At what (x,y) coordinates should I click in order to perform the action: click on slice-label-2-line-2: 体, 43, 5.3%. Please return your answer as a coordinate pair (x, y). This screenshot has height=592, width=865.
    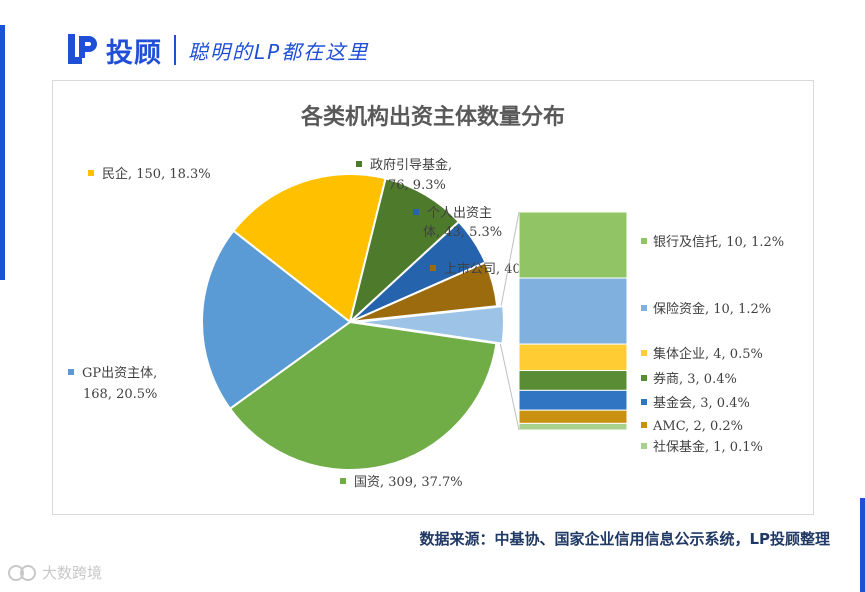
    Looking at the image, I should click on (462, 232).